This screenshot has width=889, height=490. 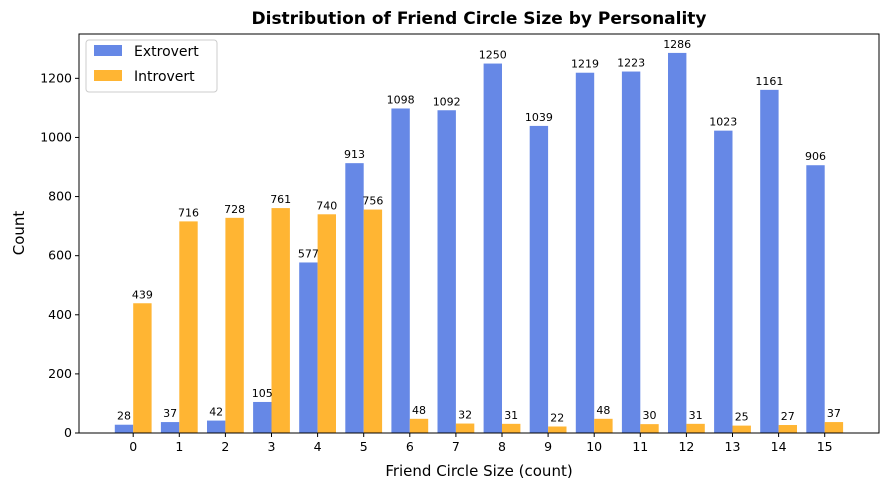 What do you see at coordinates (225, 446) in the screenshot?
I see `x-tick-label: 2` at bounding box center [225, 446].